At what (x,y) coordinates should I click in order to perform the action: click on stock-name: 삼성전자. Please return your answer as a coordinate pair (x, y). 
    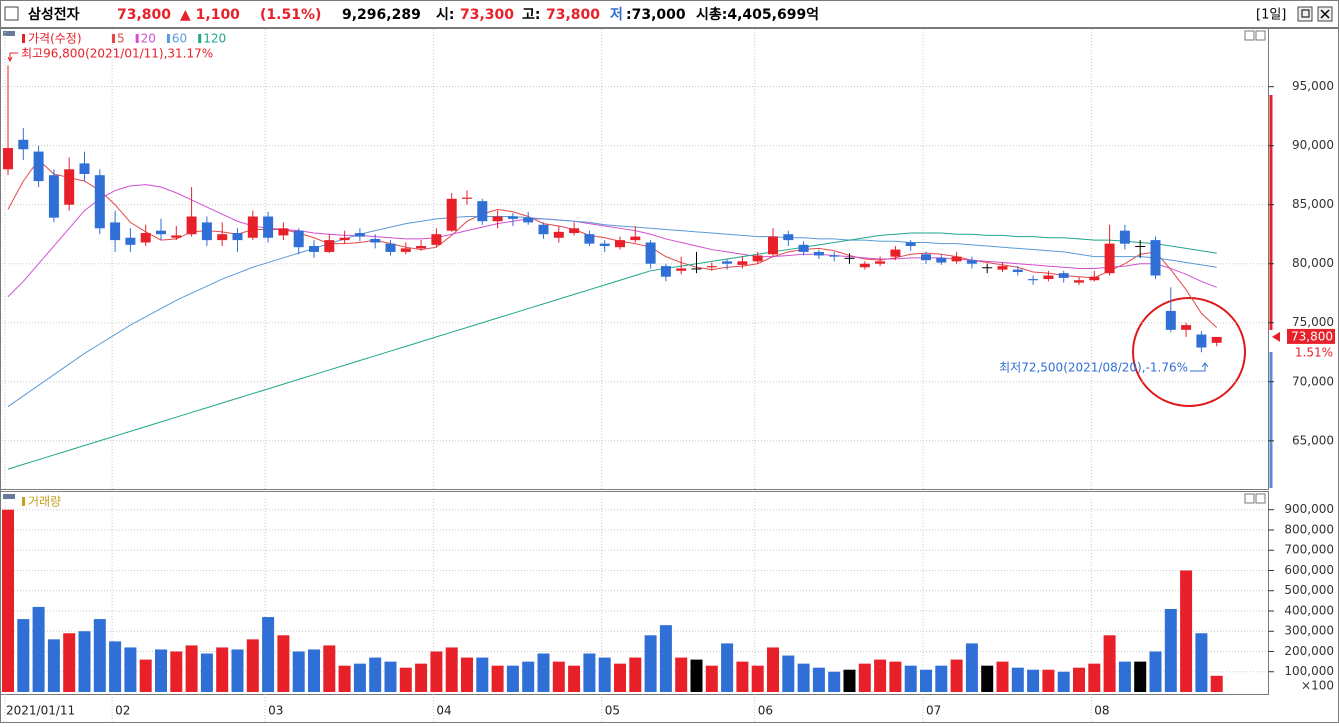
    Looking at the image, I should click on (54, 14).